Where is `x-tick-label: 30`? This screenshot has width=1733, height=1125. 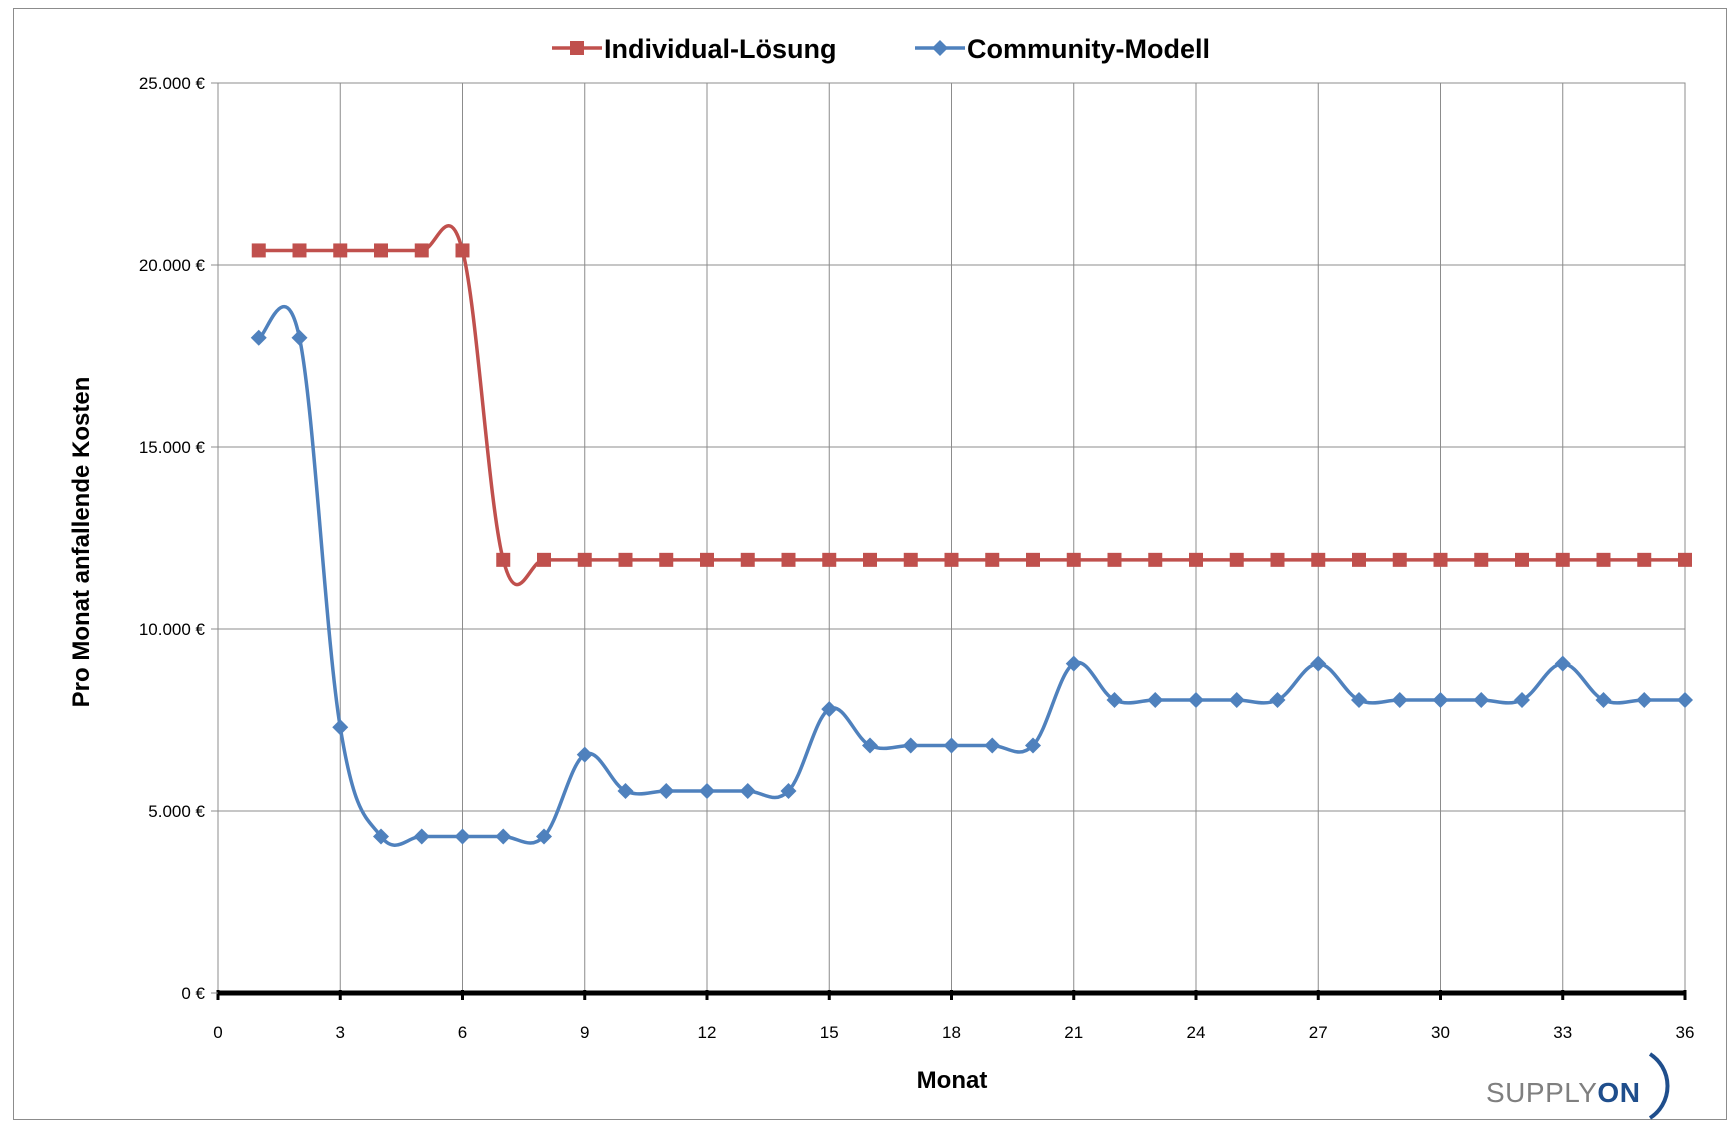
x-tick-label: 30 is located at coordinates (1440, 1032).